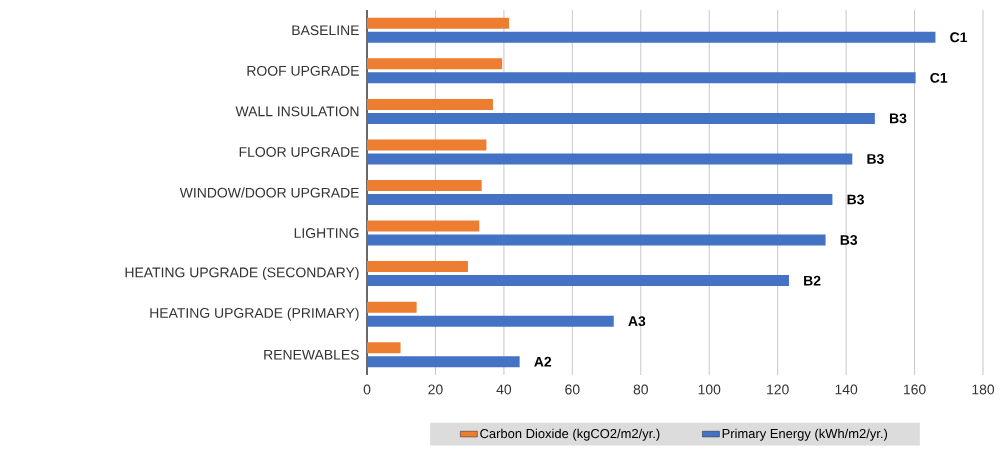 This screenshot has width=1002, height=463. What do you see at coordinates (325, 30) in the screenshot?
I see `y-tick-label: BASELINE` at bounding box center [325, 30].